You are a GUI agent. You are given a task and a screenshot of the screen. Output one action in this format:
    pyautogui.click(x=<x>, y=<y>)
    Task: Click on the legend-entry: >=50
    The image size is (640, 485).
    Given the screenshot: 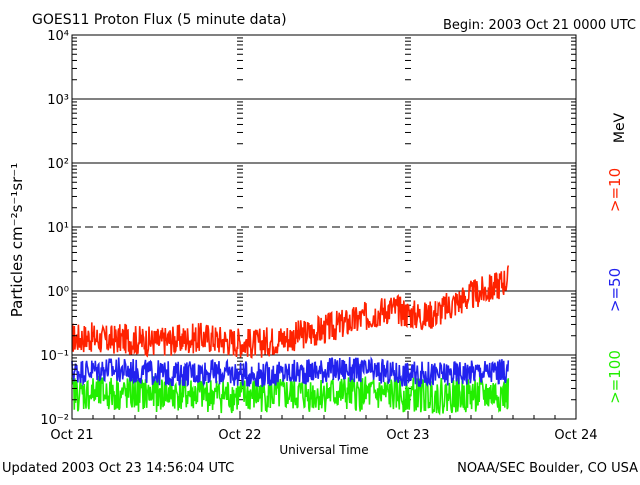 What is the action you would take?
    pyautogui.click(x=615, y=290)
    